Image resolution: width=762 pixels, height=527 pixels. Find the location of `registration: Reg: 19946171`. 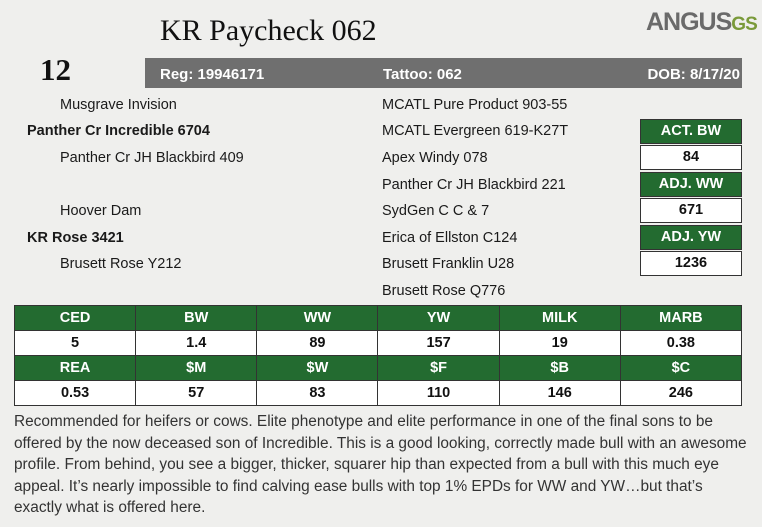

registration: Reg: 19946171 is located at coordinates (212, 74).